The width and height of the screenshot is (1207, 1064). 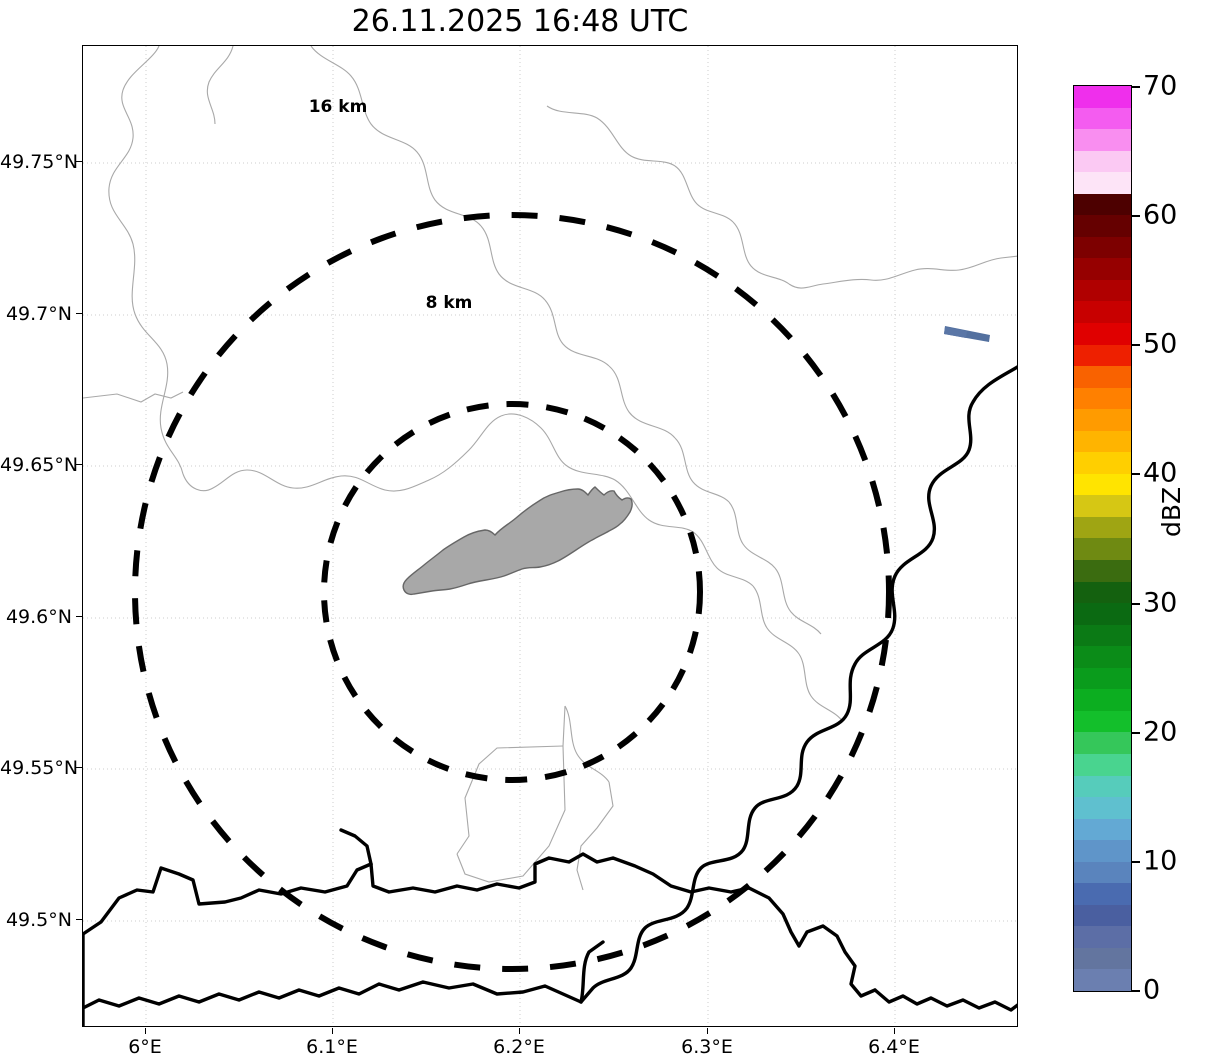 What do you see at coordinates (39, 768) in the screenshot?
I see `y-tick-label: 49.55°N` at bounding box center [39, 768].